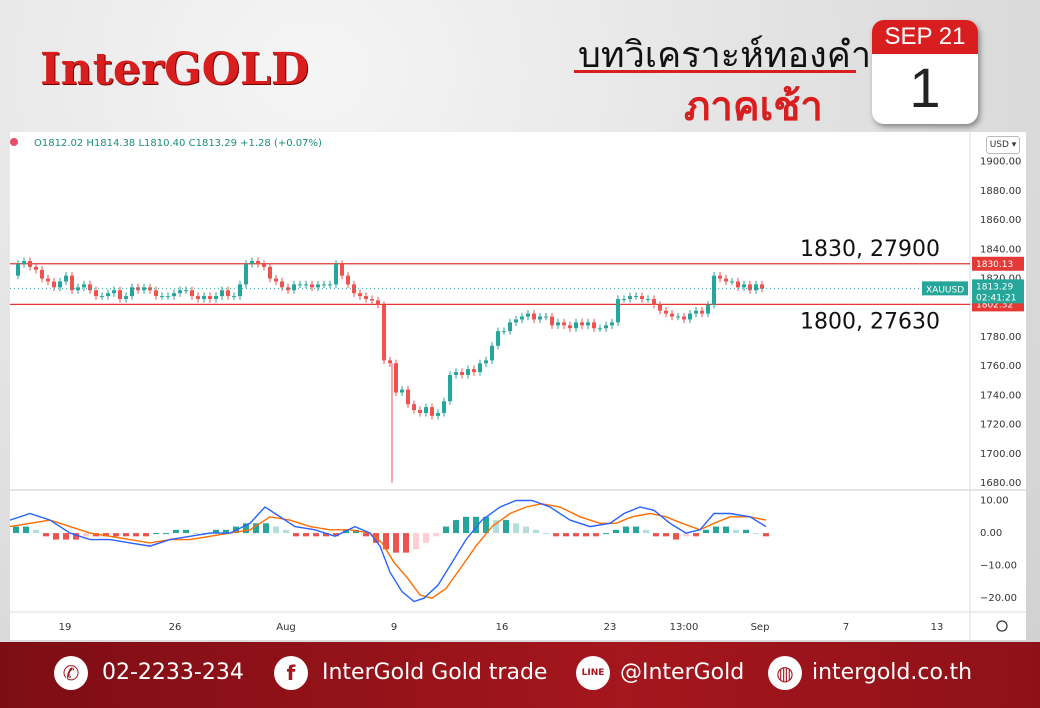 Image resolution: width=1040 pixels, height=708 pixels. Describe the element at coordinates (870, 321) in the screenshot. I see `support-annotation: 1800, 27630` at that location.